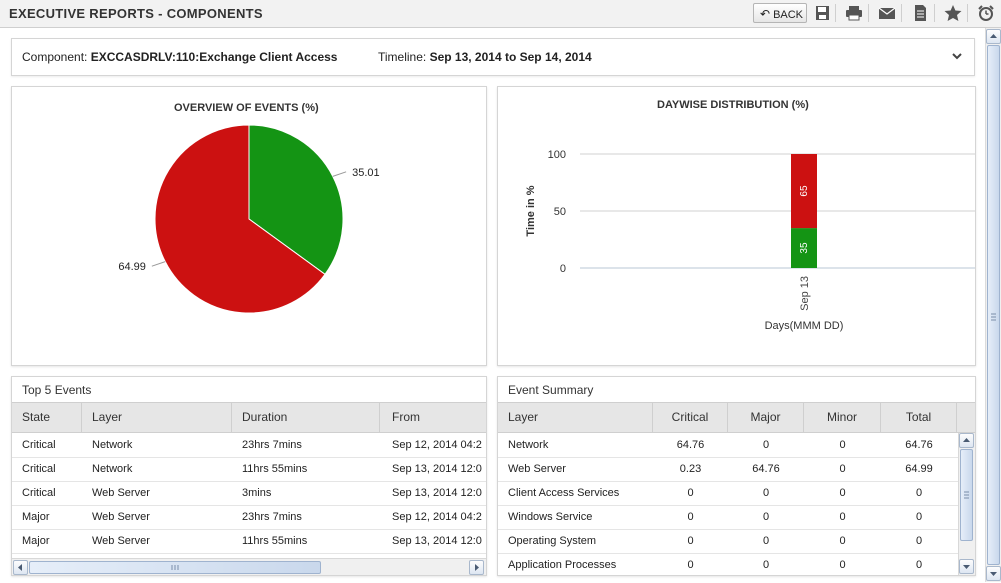 This screenshot has height=583, width=1001. What do you see at coordinates (551, 390) in the screenshot?
I see `event-summary-title: Event Summary` at bounding box center [551, 390].